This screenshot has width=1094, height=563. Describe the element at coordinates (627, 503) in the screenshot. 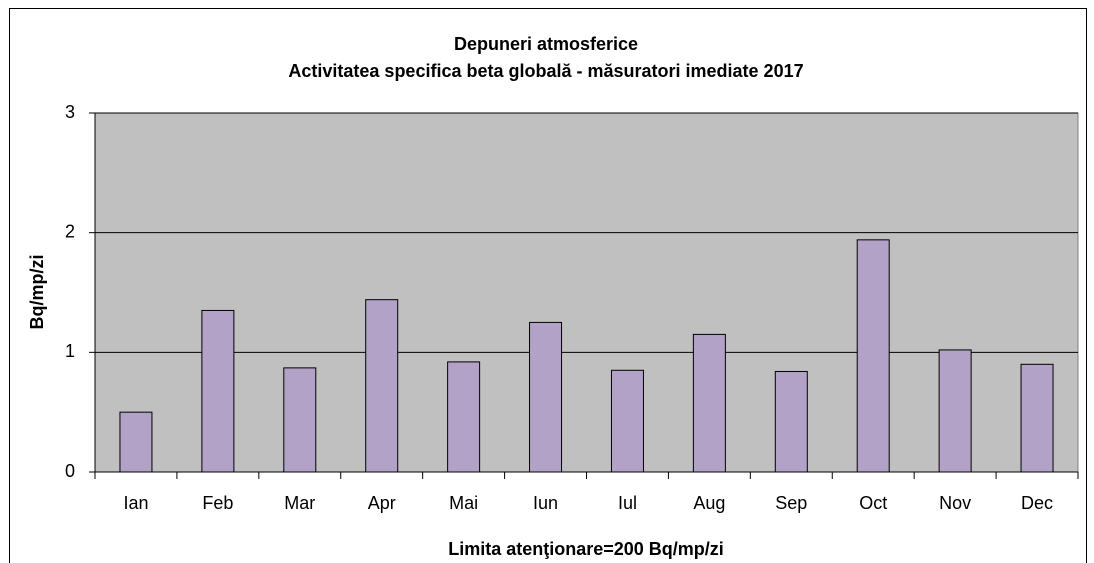

I see `x-tick-label: Iul` at that location.